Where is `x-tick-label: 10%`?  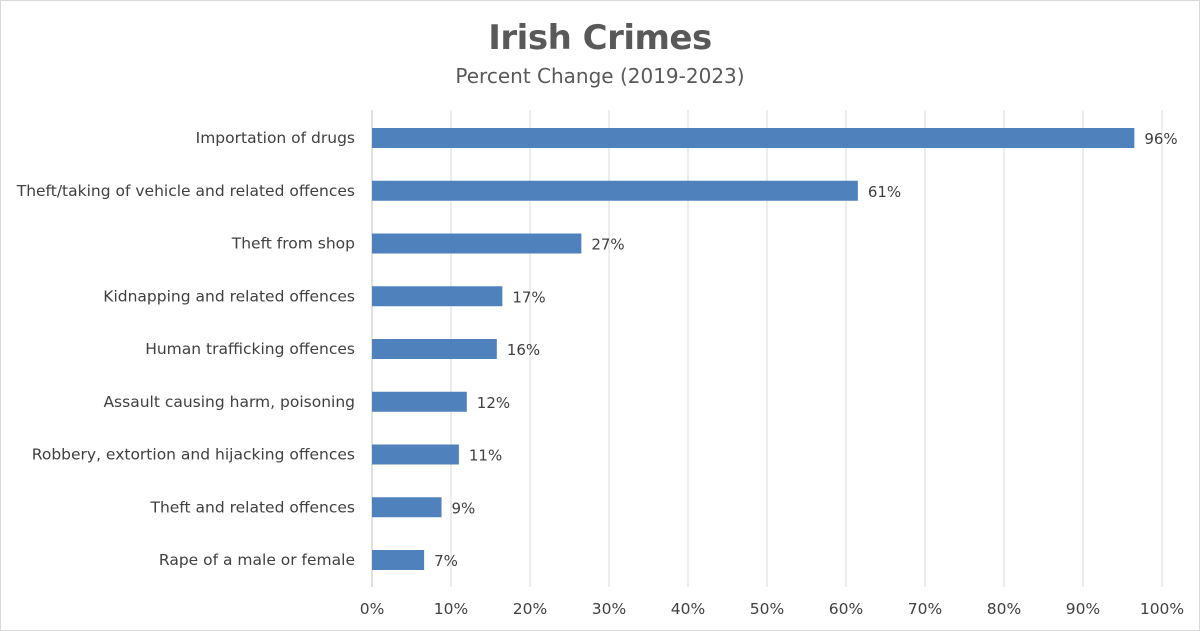 x-tick-label: 10% is located at coordinates (451, 609).